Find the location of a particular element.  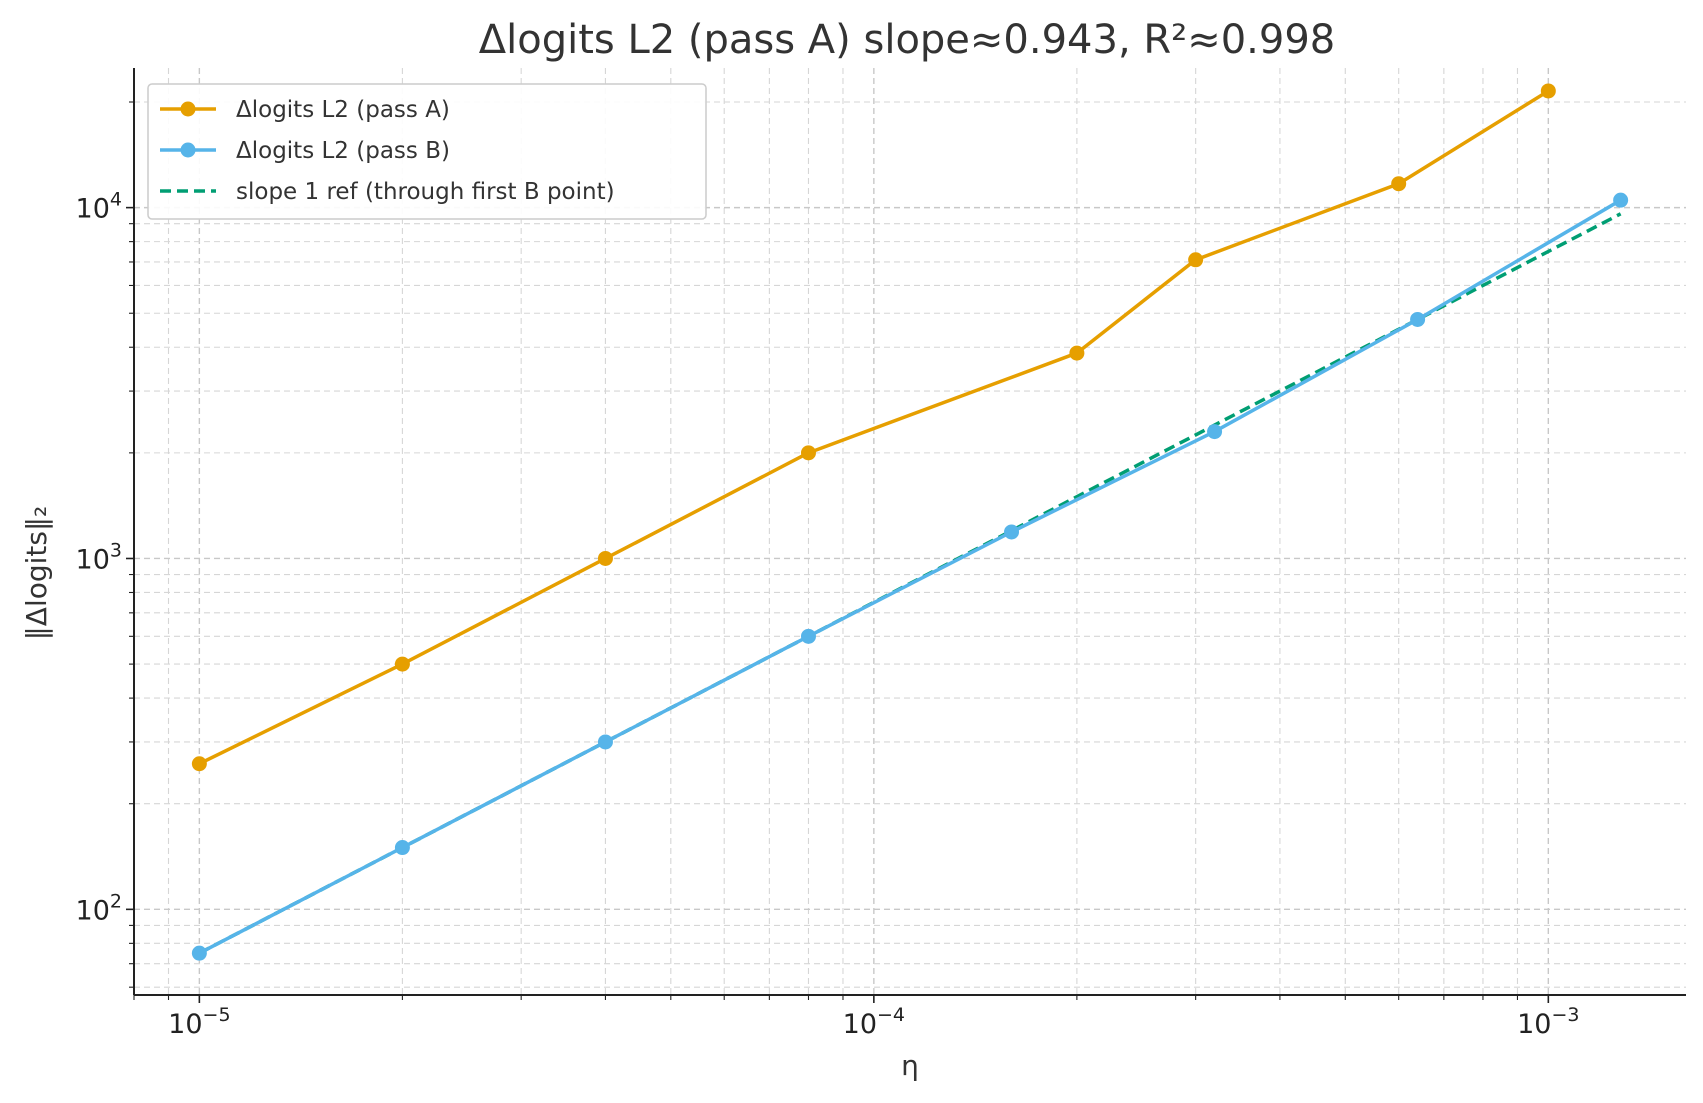

legend-label: slope 1 ref (through first B point) is located at coordinates (425, 192).